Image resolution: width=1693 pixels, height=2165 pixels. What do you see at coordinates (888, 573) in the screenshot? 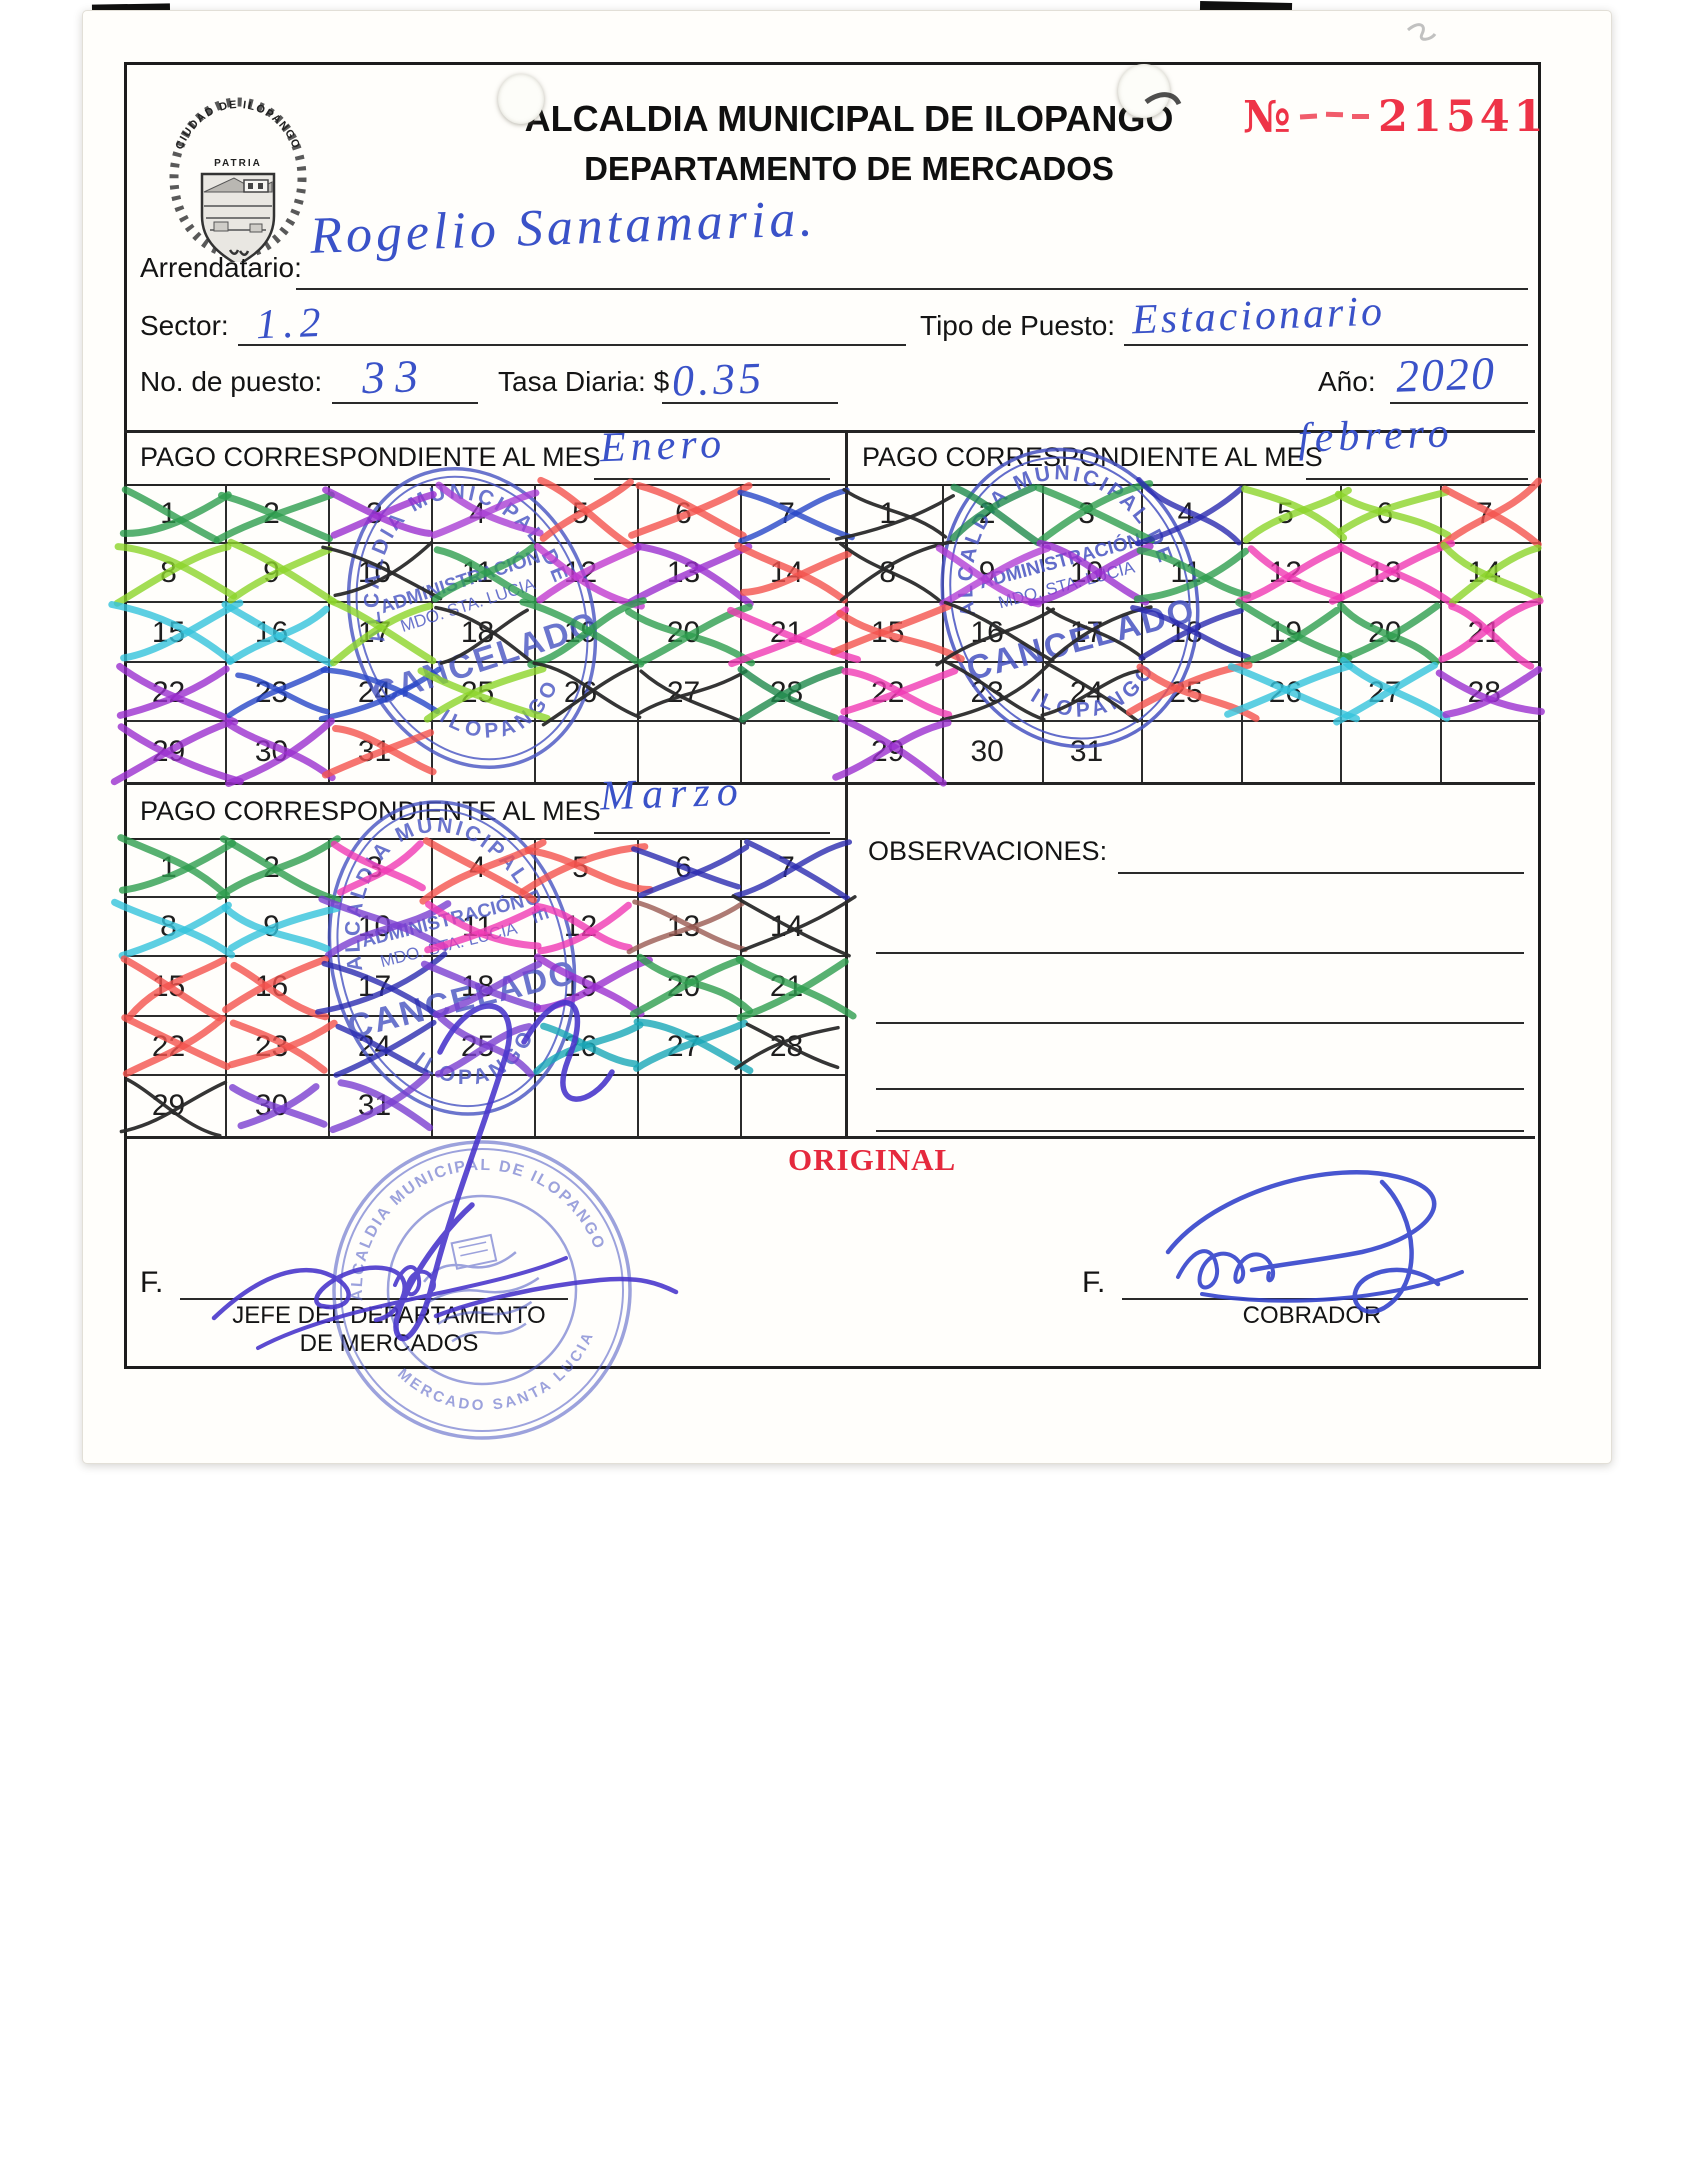
I see `day-number: 8` at bounding box center [888, 573].